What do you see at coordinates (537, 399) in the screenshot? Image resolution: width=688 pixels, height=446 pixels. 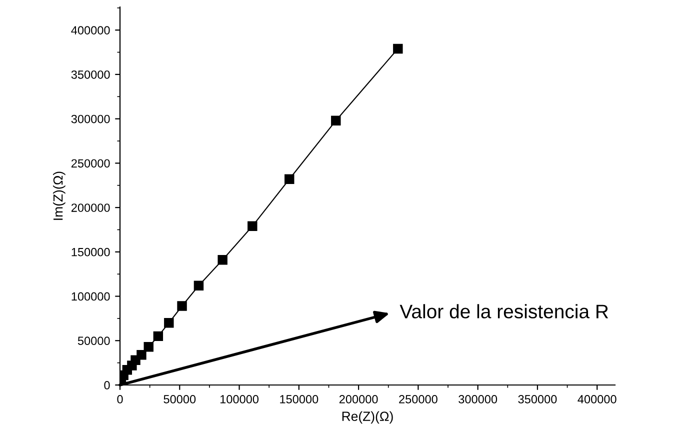 I see `x-tick-label: 350000` at bounding box center [537, 399].